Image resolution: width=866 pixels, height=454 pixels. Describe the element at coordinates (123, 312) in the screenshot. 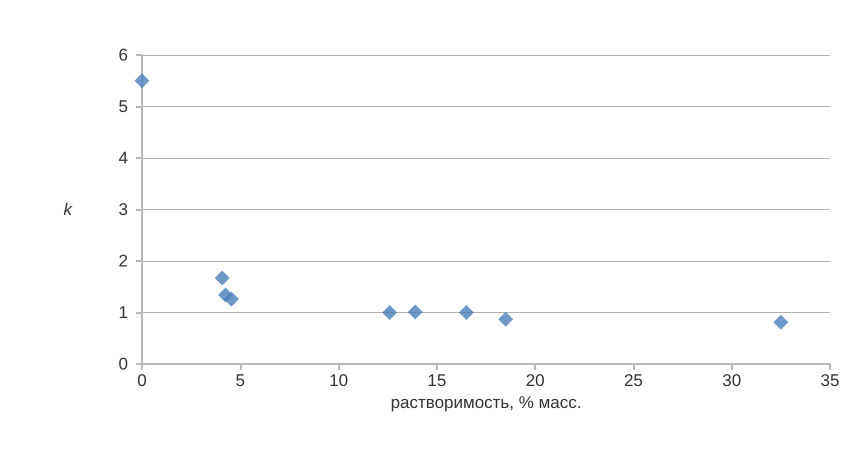

I see `y-tick-label: 1` at that location.